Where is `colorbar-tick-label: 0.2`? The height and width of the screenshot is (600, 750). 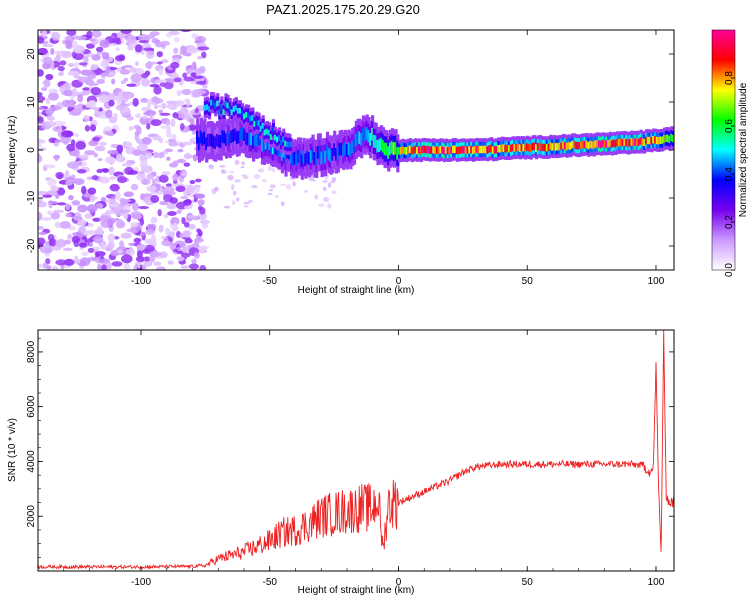
colorbar-tick-label: 0.2 is located at coordinates (729, 222).